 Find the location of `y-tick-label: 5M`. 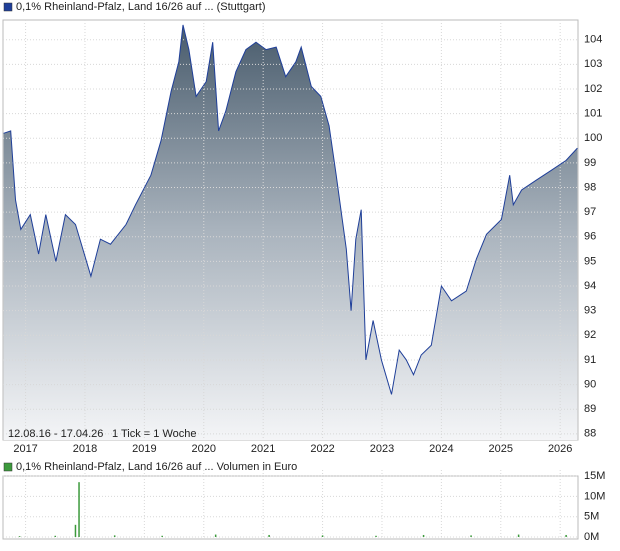

y-tick-label: 5M is located at coordinates (591, 517).